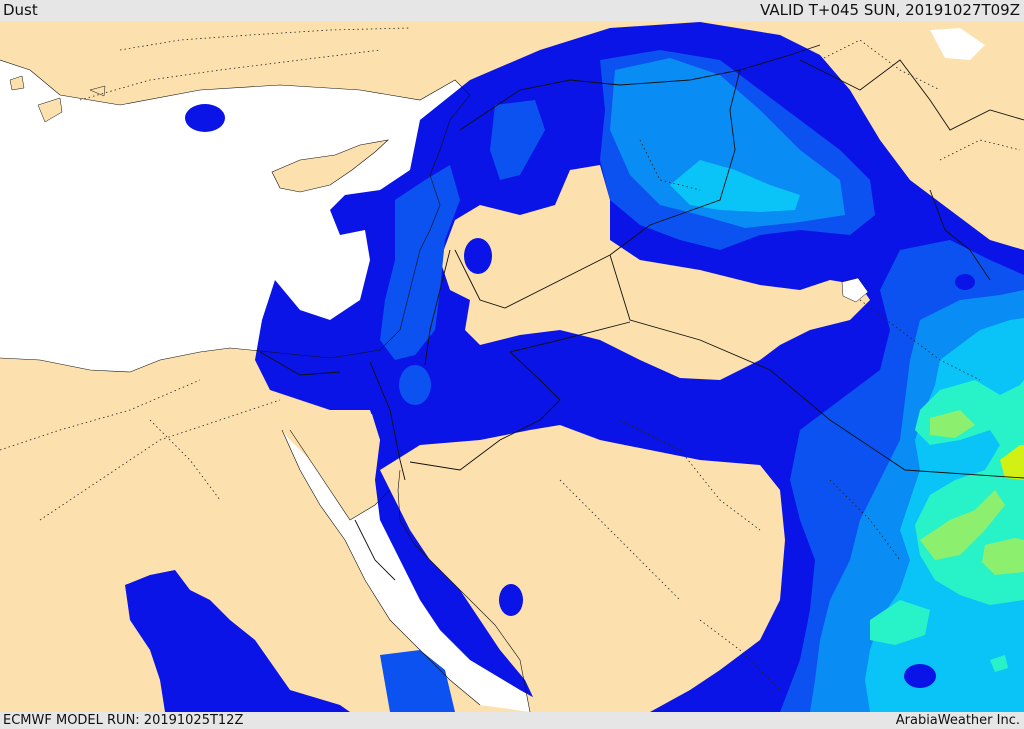  What do you see at coordinates (962, 525) in the screenshot?
I see `dust-level-6-b` at bounding box center [962, 525].